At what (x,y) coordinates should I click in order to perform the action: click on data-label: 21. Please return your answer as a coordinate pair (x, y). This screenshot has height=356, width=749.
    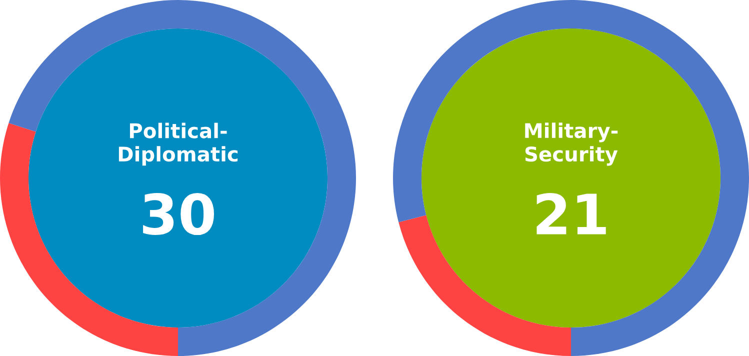
    Looking at the image, I should click on (571, 213).